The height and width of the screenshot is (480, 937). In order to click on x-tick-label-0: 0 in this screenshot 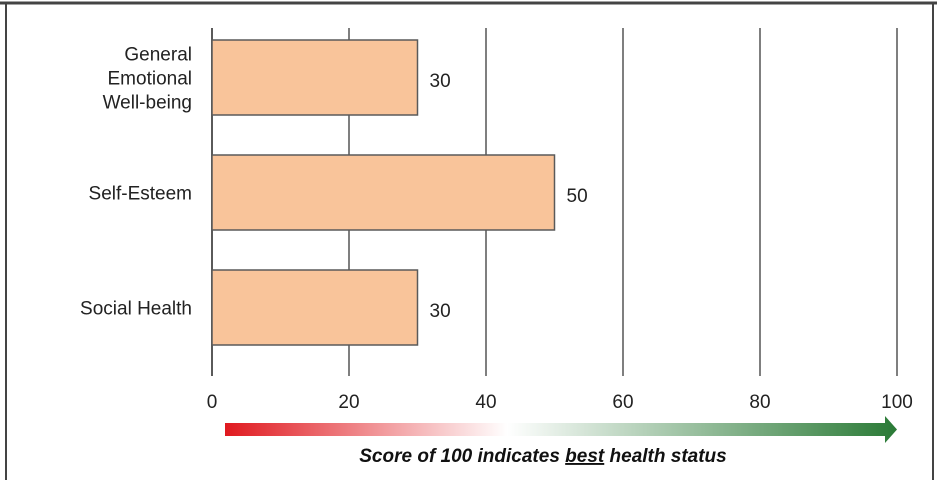, I will do `click(212, 402)`.